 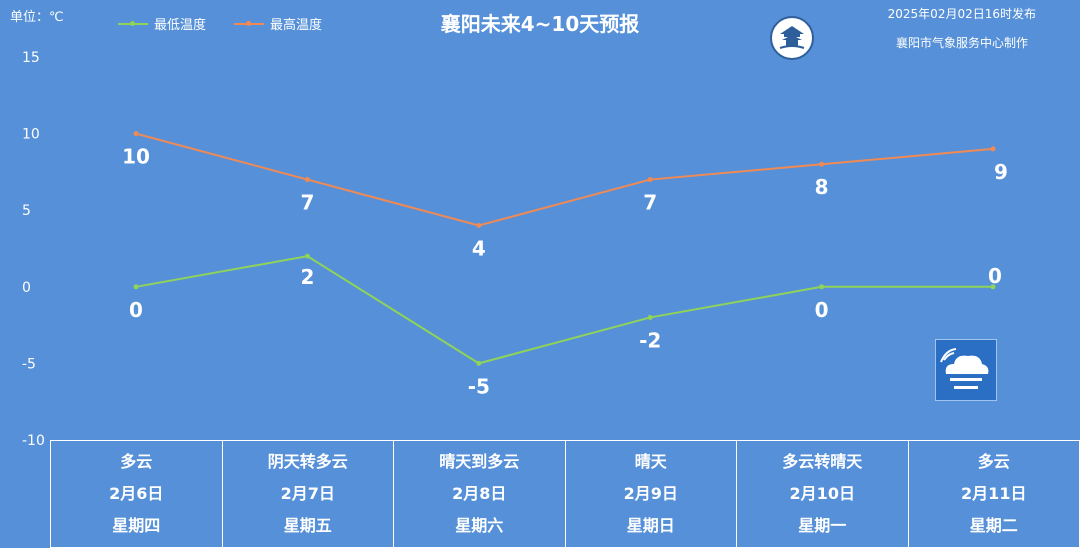 I want to click on unit-label: 单位：℃, so click(x=37, y=17).